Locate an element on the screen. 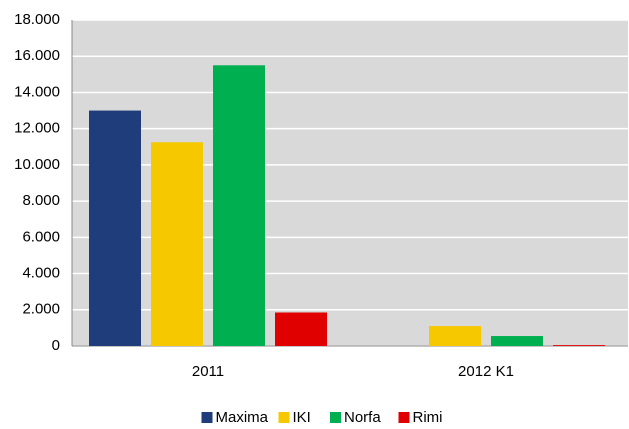 Image resolution: width=629 pixels, height=429 pixels. legend-label: Rimi is located at coordinates (428, 417).